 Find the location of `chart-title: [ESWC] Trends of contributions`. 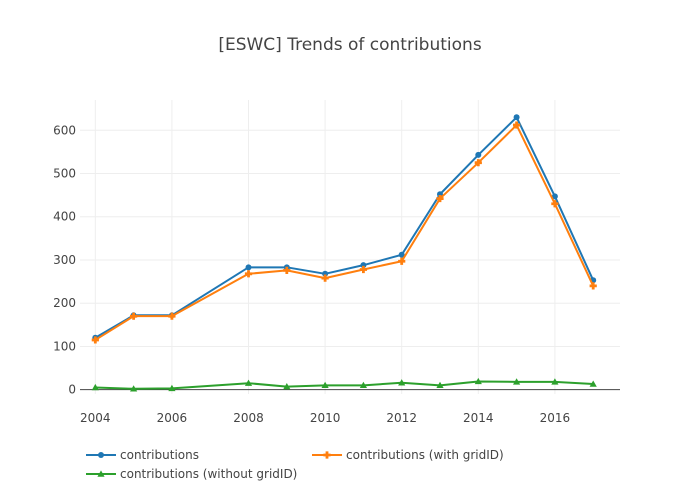

chart-title: [ESWC] Trends of contributions is located at coordinates (349, 45).